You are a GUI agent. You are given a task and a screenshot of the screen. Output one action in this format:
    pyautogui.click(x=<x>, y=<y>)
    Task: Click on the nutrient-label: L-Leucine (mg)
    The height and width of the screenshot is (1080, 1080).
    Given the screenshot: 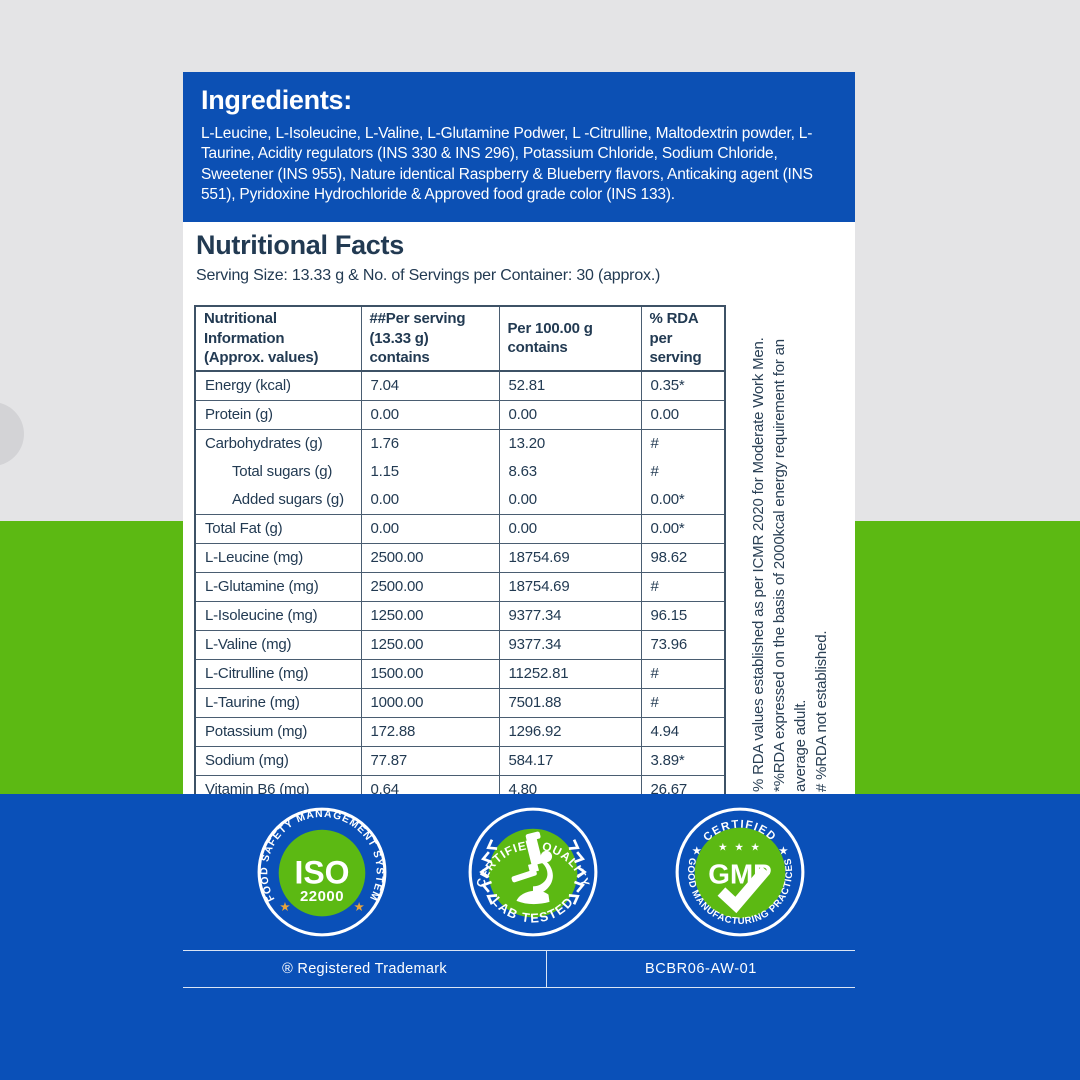 What is the action you would take?
    pyautogui.click(x=278, y=558)
    